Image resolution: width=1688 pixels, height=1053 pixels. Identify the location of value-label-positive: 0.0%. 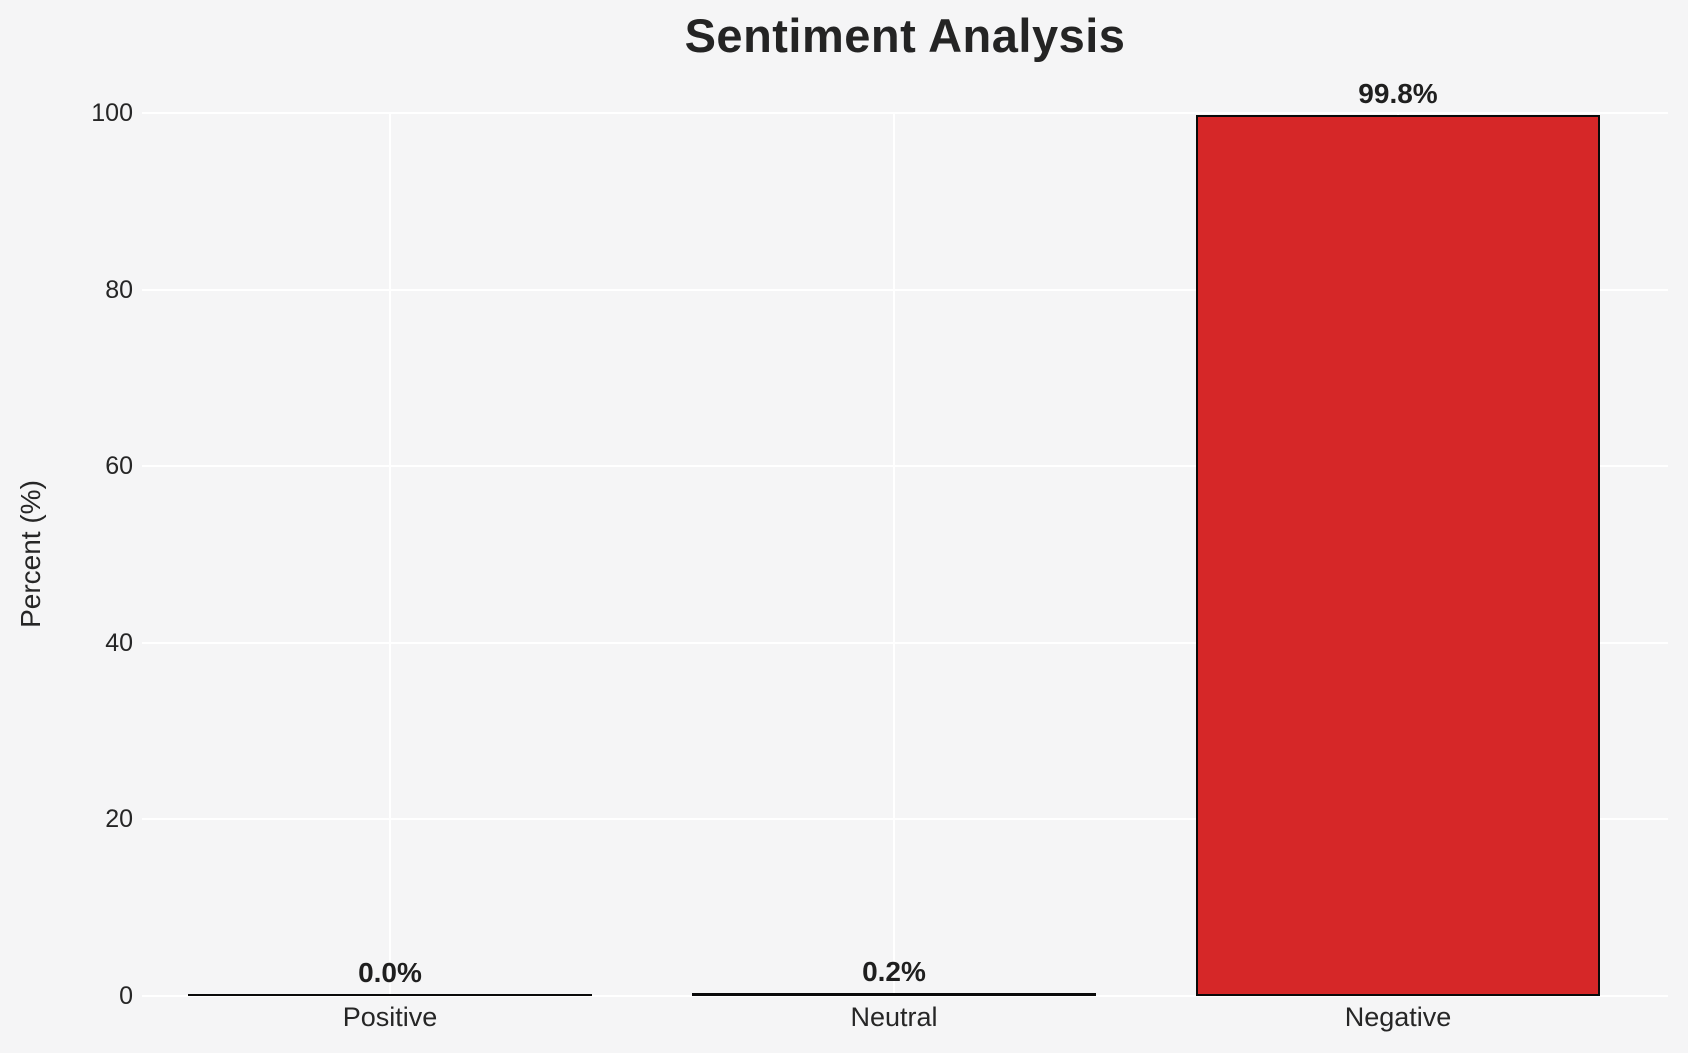
(390, 972).